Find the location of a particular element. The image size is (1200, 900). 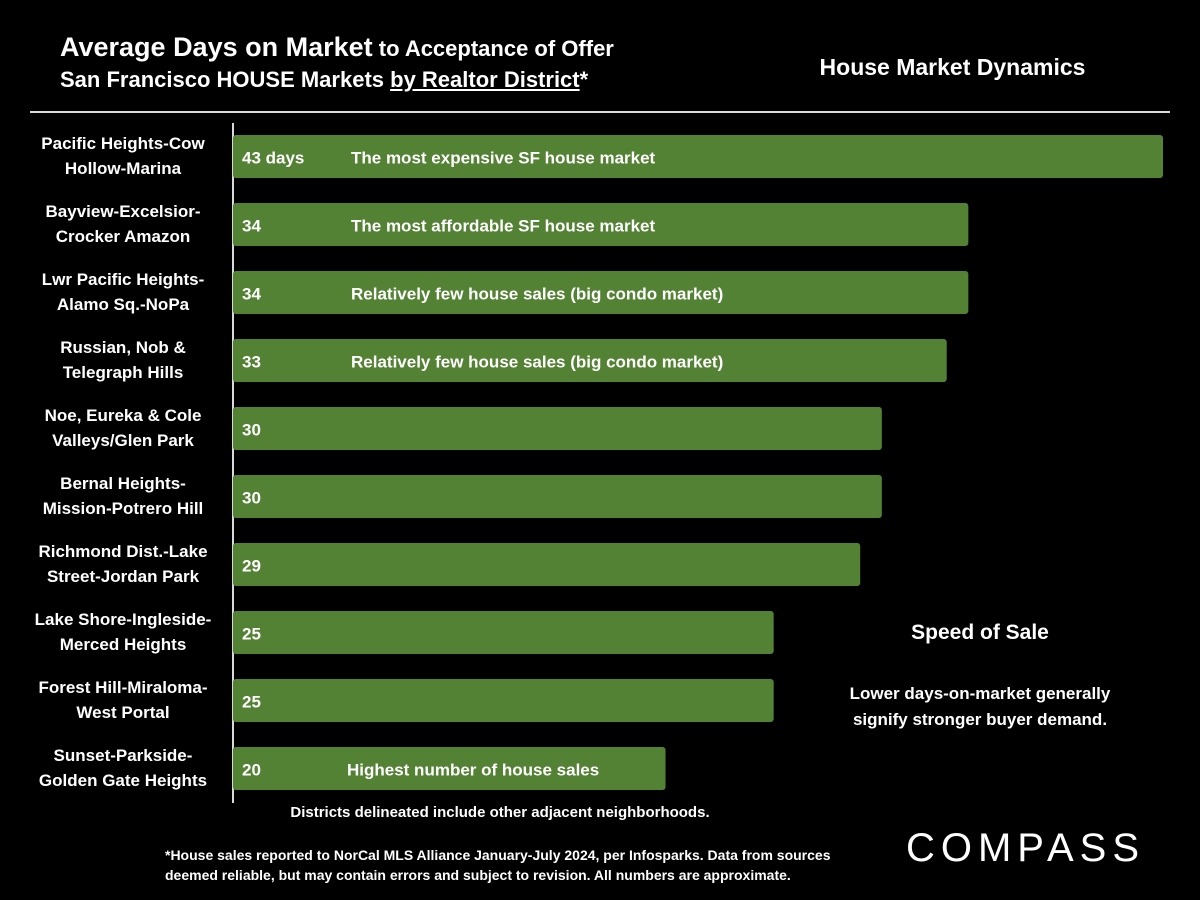

category-label: Bayview-Excelsior- is located at coordinates (123, 211).